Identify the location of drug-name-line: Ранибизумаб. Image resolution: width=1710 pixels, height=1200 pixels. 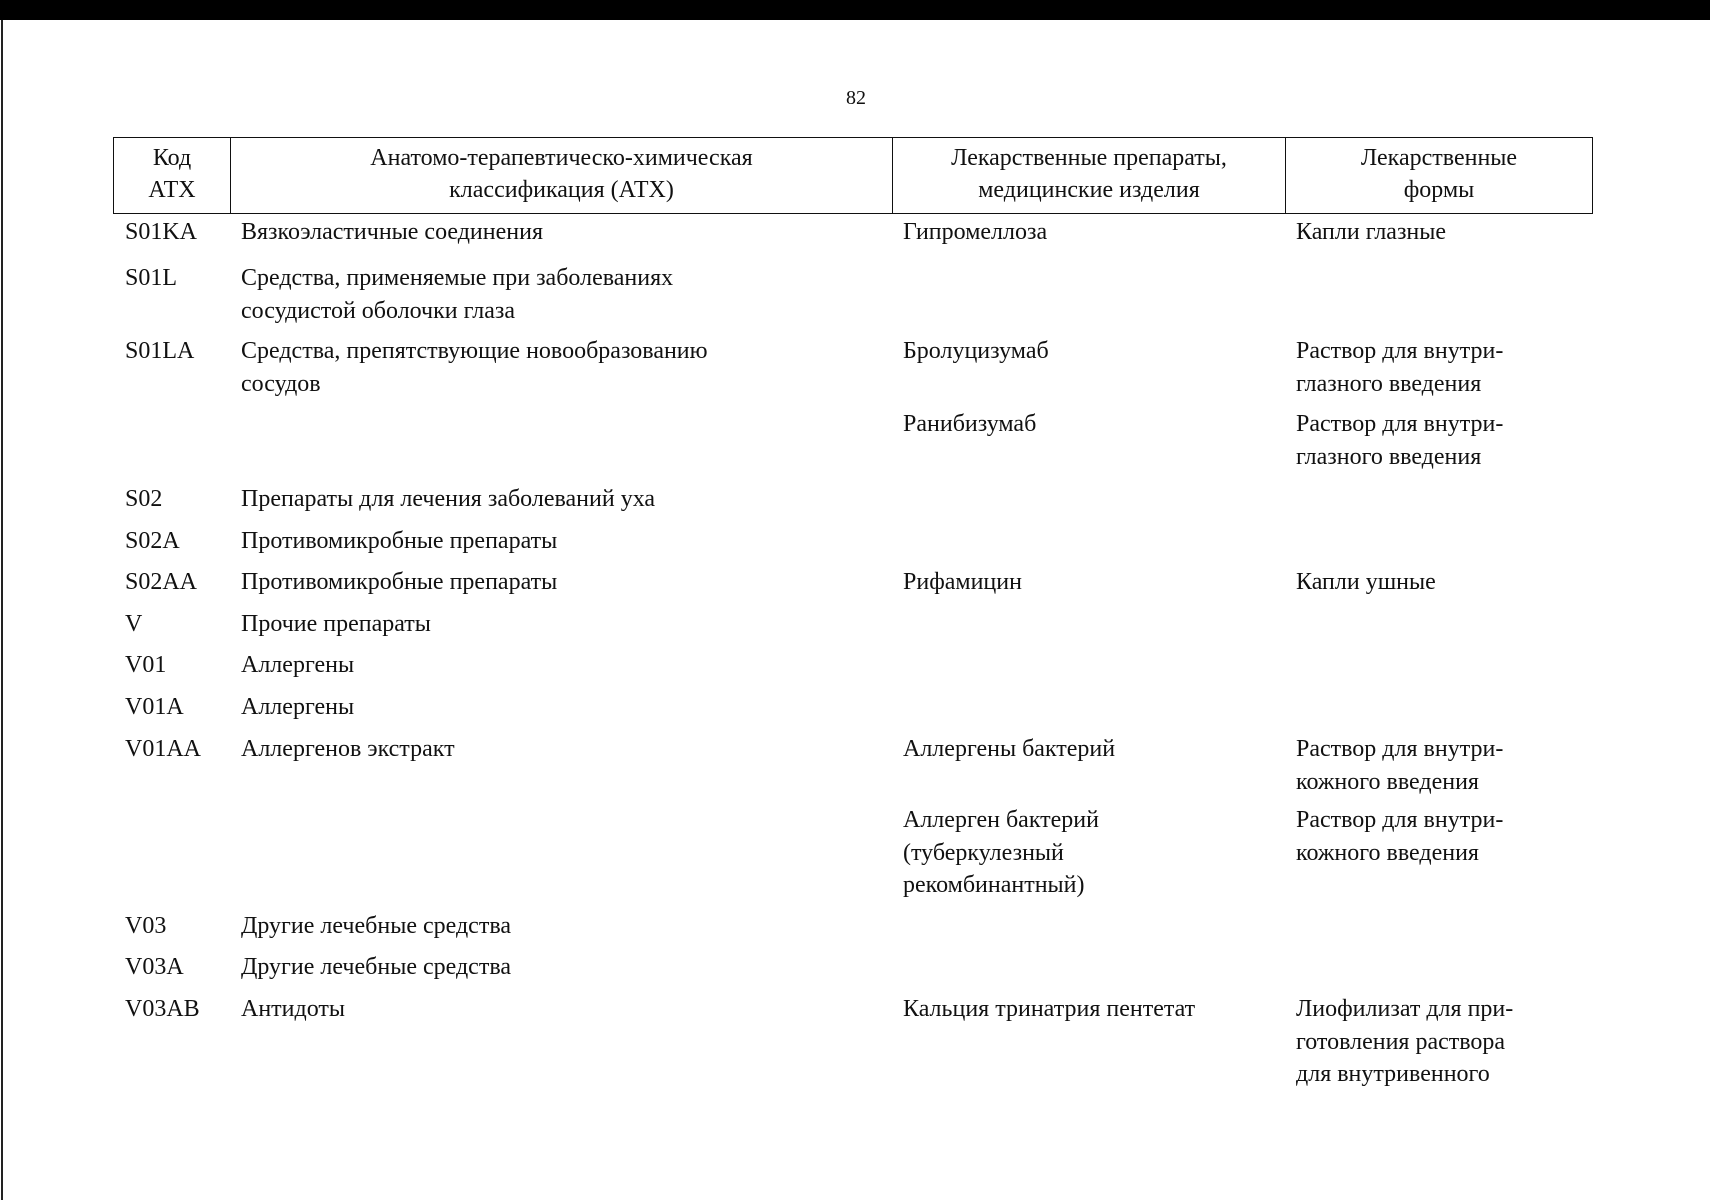
(970, 424).